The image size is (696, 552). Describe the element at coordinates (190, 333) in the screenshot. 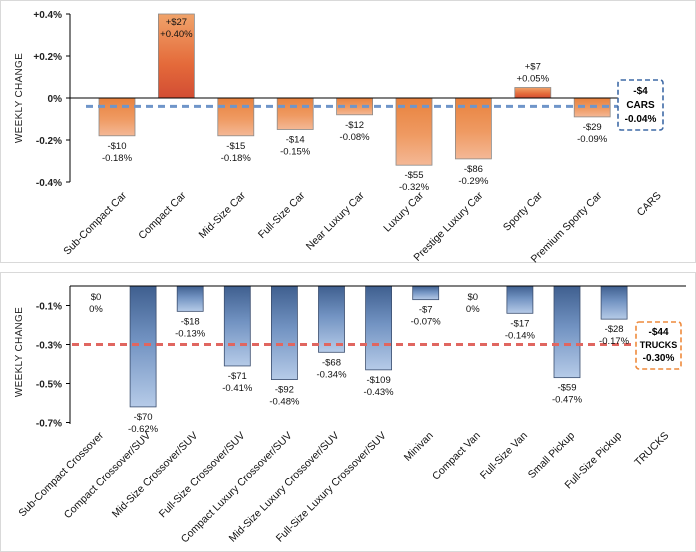

I see `truck-bar-pct-label: -0.13%` at that location.